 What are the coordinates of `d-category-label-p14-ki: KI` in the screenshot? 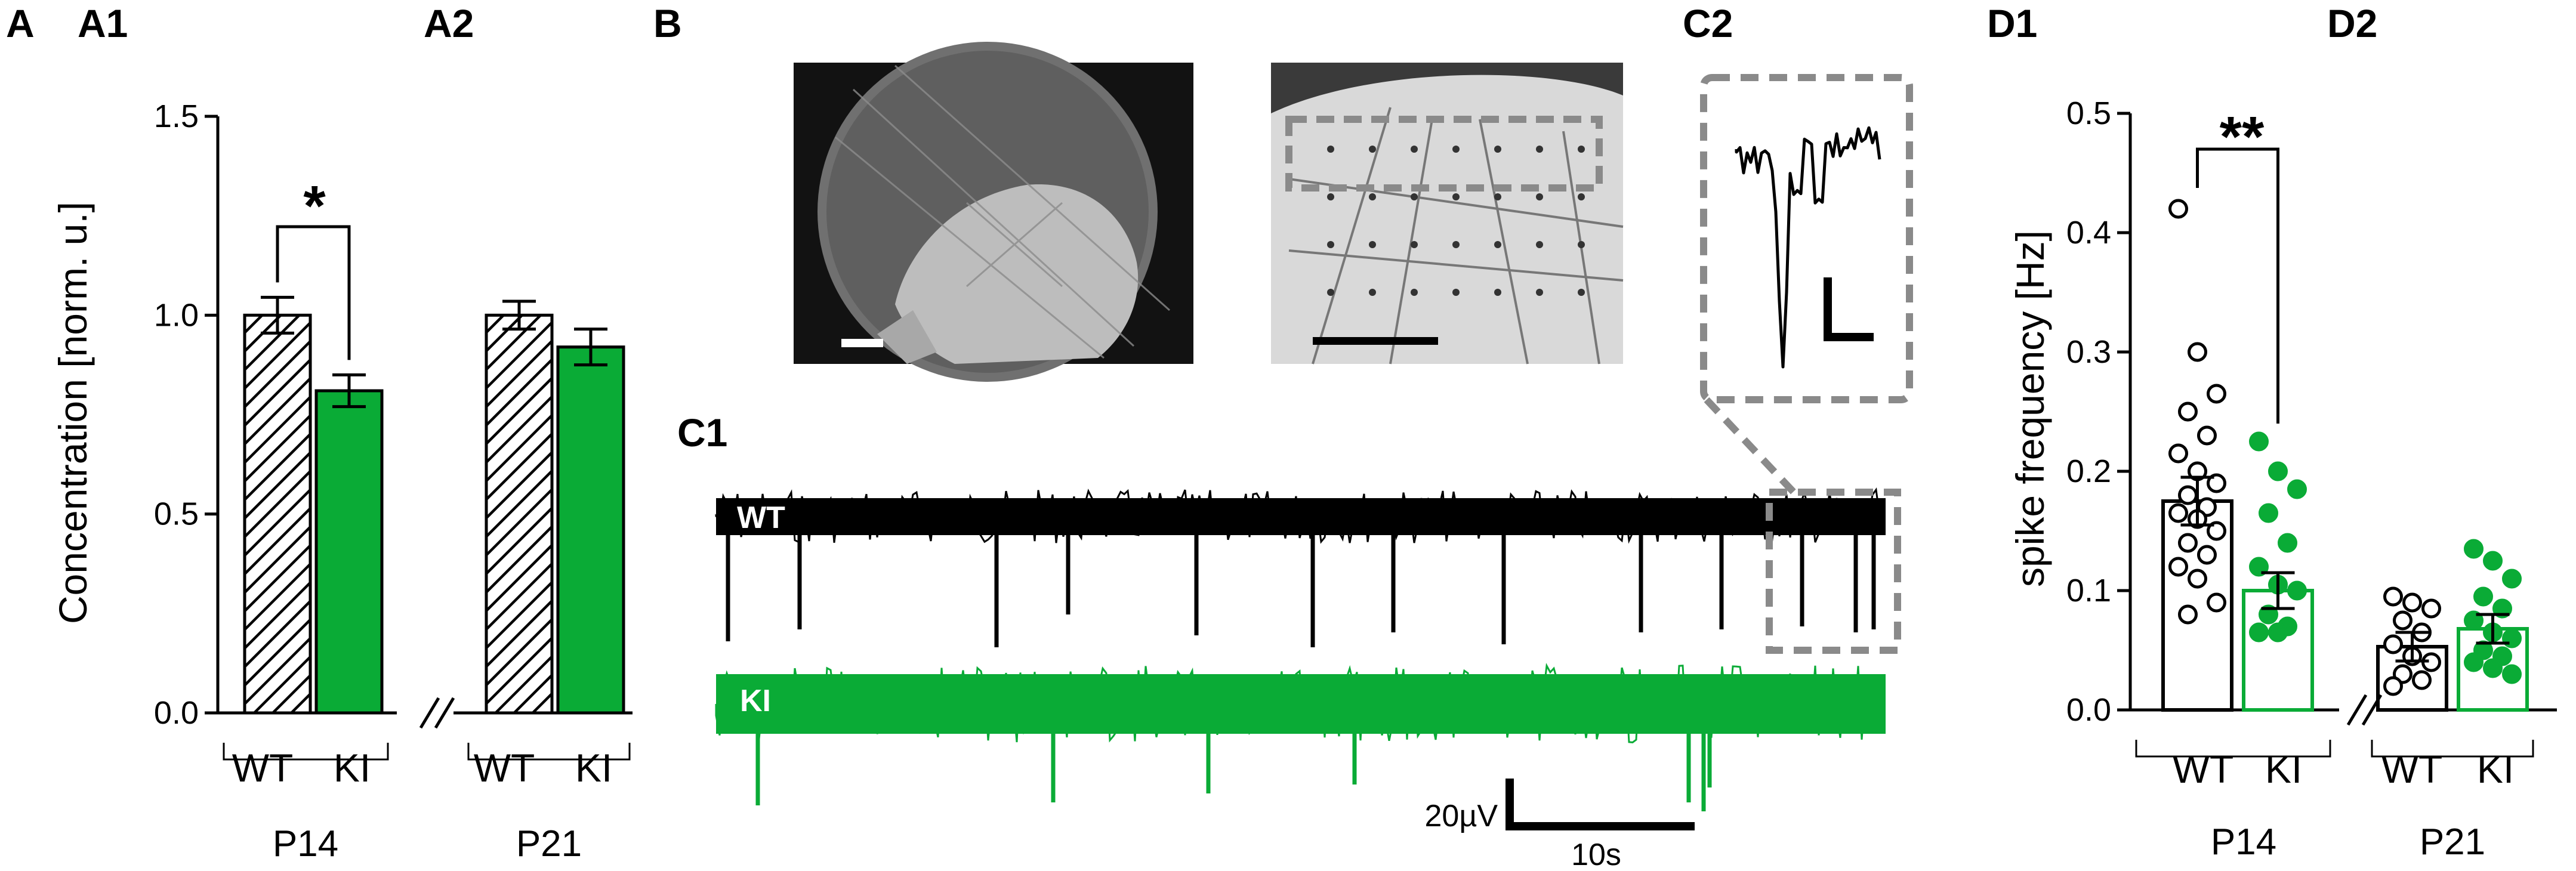 It's located at (2283, 769).